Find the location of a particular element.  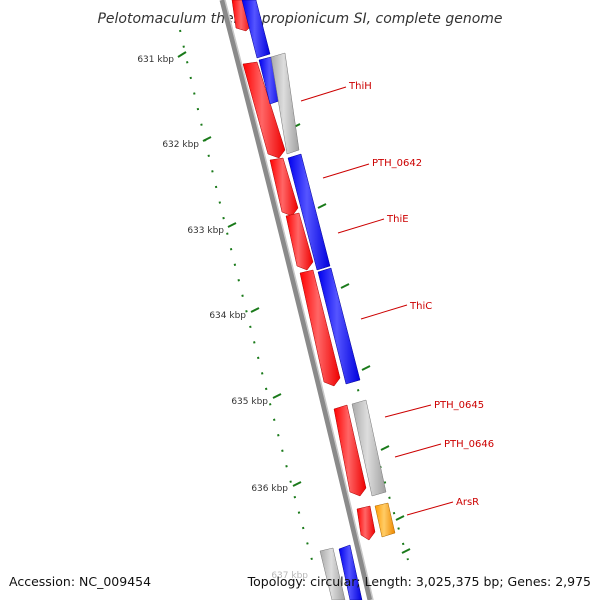

tick-label-631: 631 kbp is located at coordinates (155, 60).